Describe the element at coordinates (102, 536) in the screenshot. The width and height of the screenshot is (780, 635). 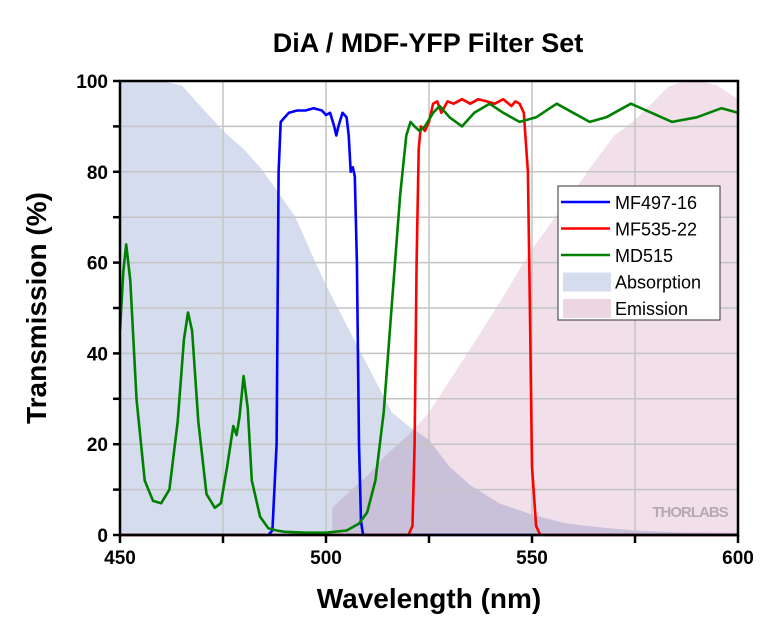
I see `y-tick-label: 0` at that location.